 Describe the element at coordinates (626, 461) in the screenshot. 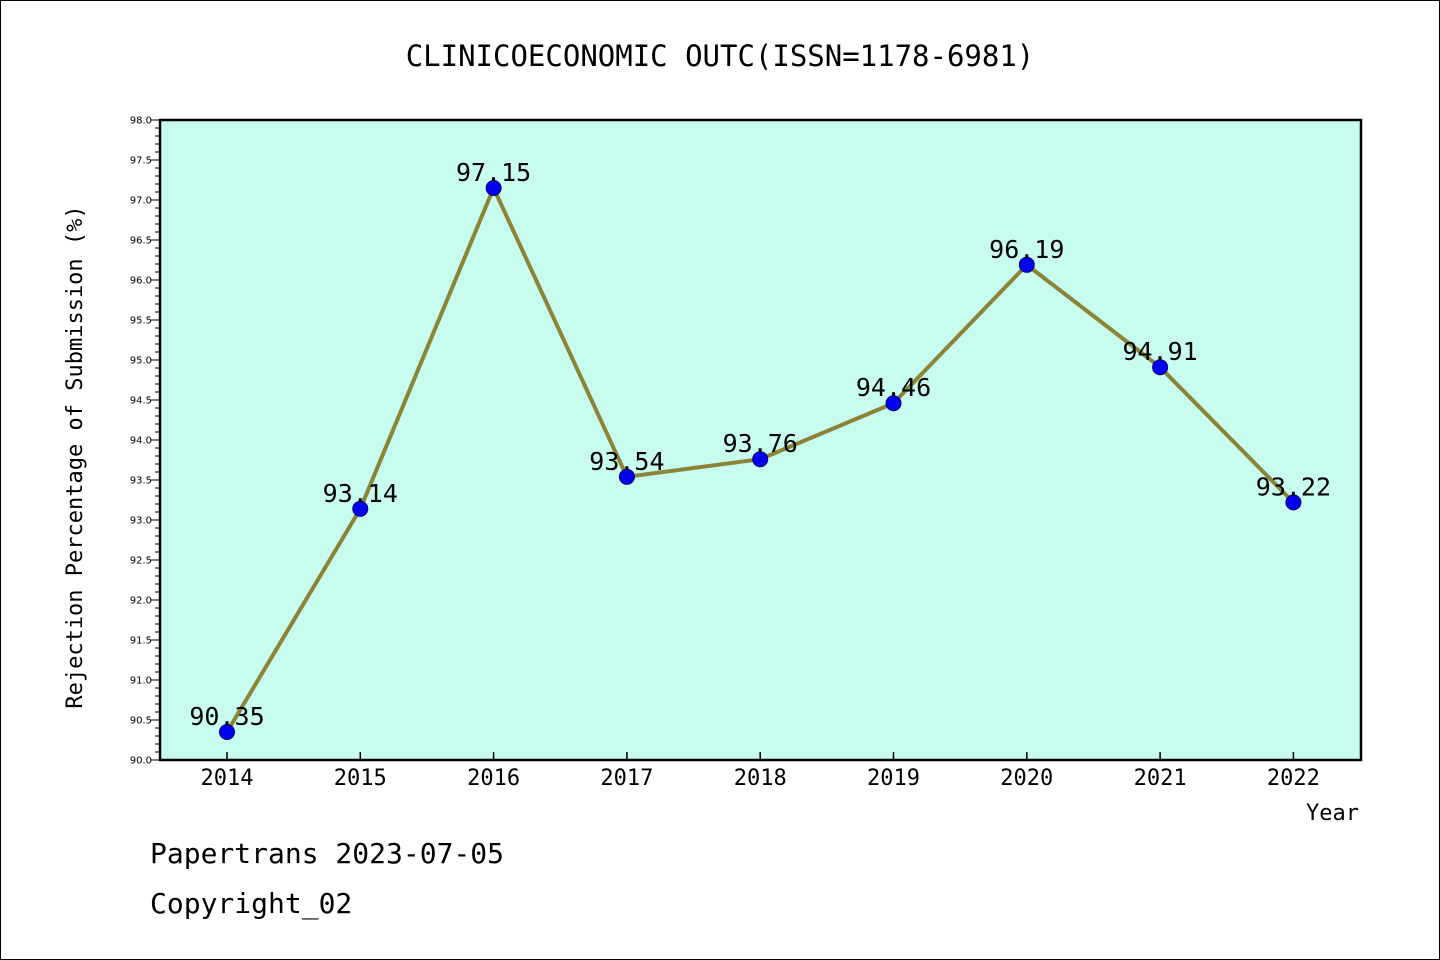

I see `data-label-2017: 93.54` at that location.